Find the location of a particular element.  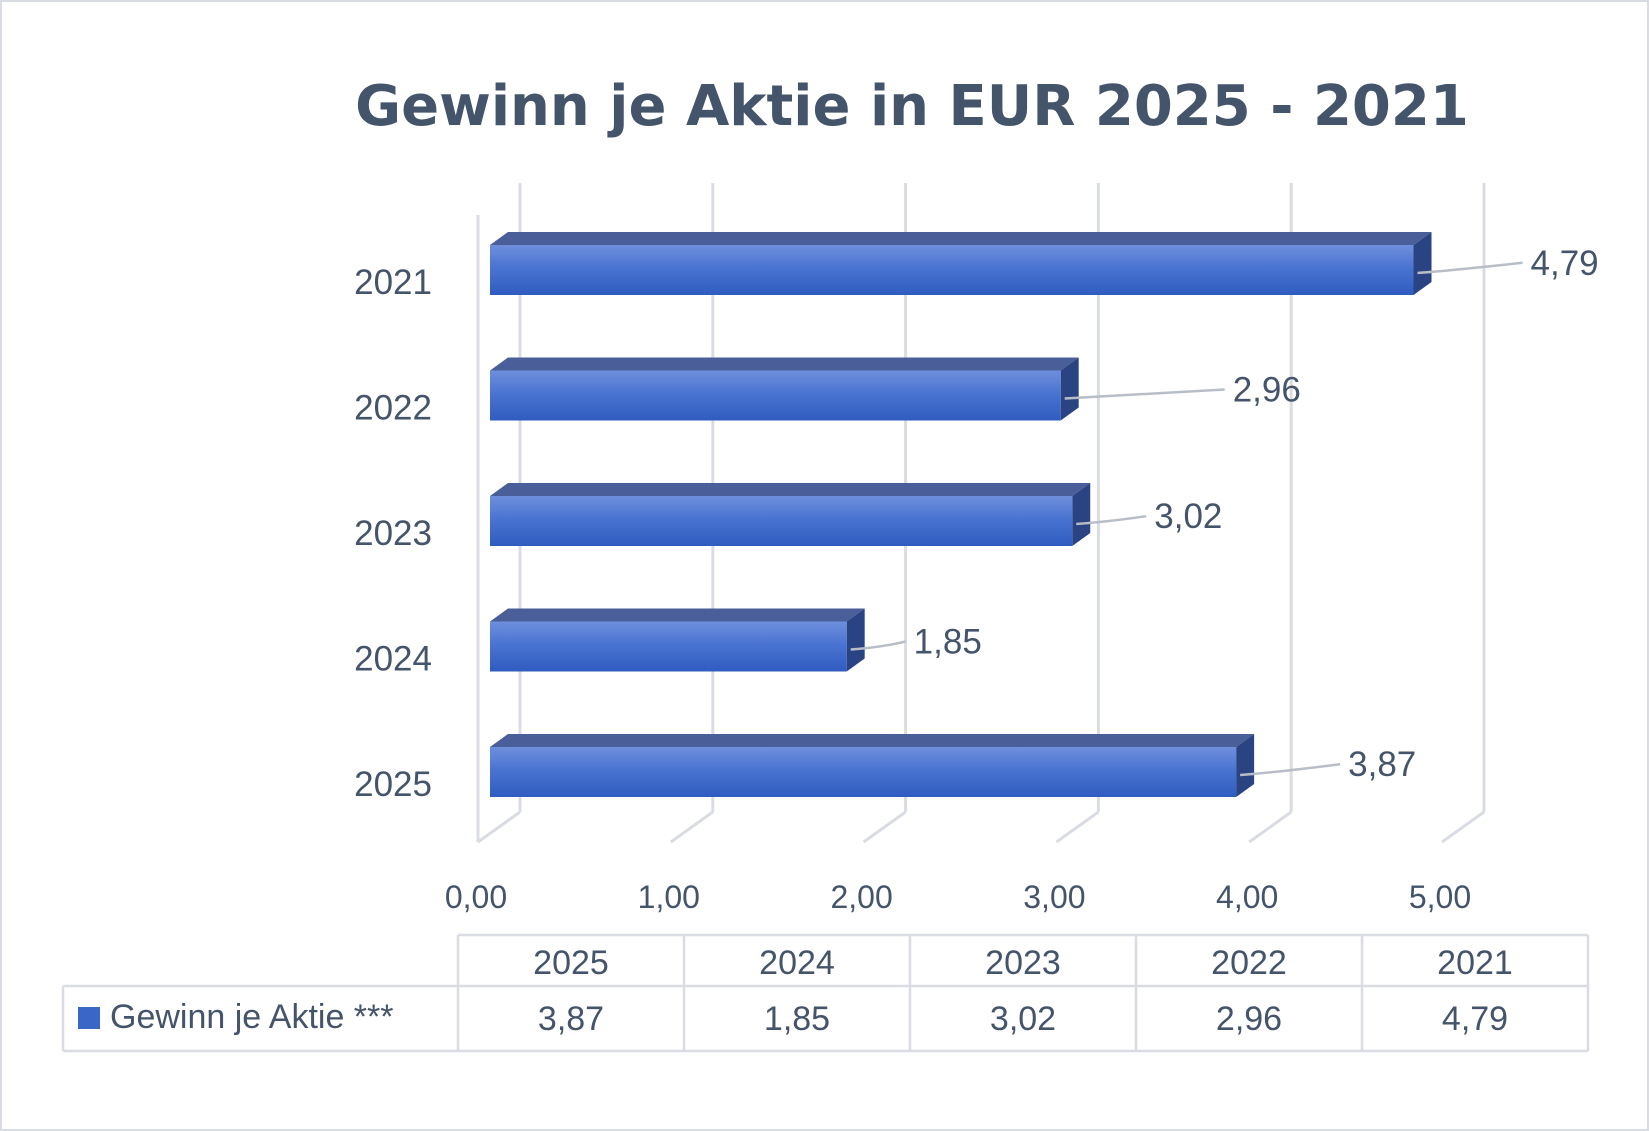

x-tick-label: 0,00 is located at coordinates (476, 897).